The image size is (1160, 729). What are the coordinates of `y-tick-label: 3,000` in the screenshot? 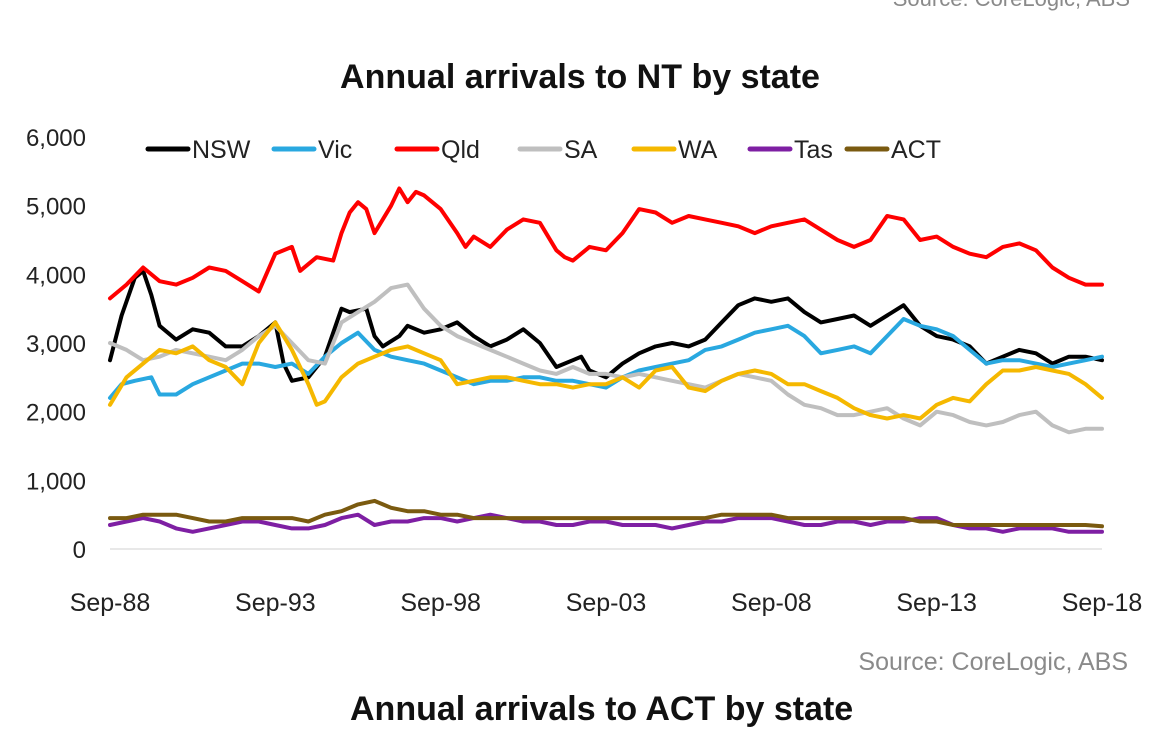 It's located at (56, 344).